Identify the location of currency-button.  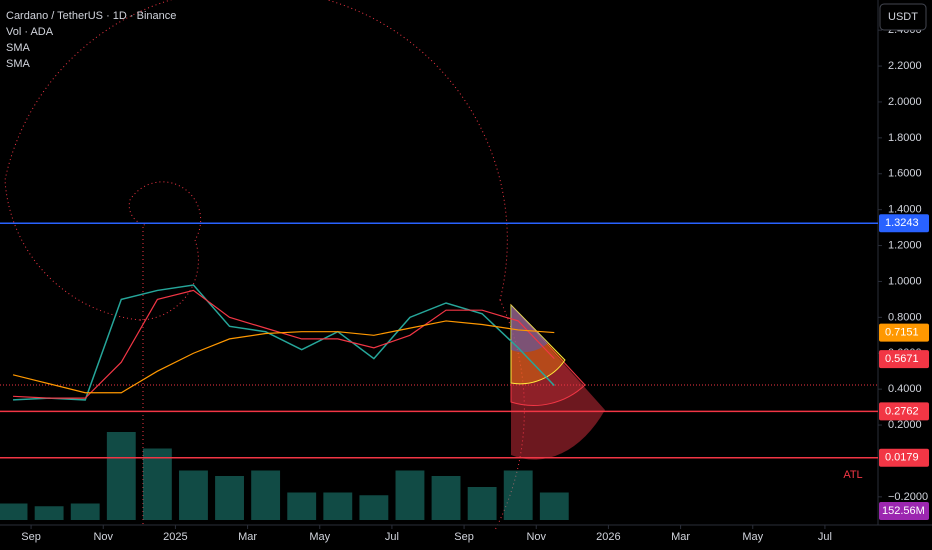
(903, 17).